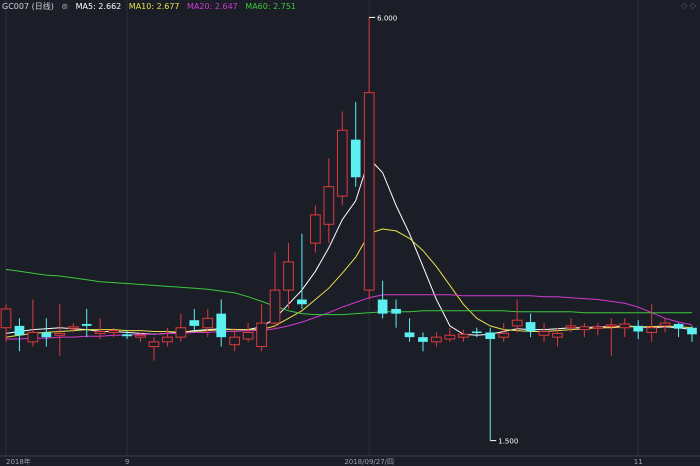 Image resolution: width=700 pixels, height=466 pixels. Describe the element at coordinates (348, 292) in the screenshot. I see `series-line-ma60` at that location.